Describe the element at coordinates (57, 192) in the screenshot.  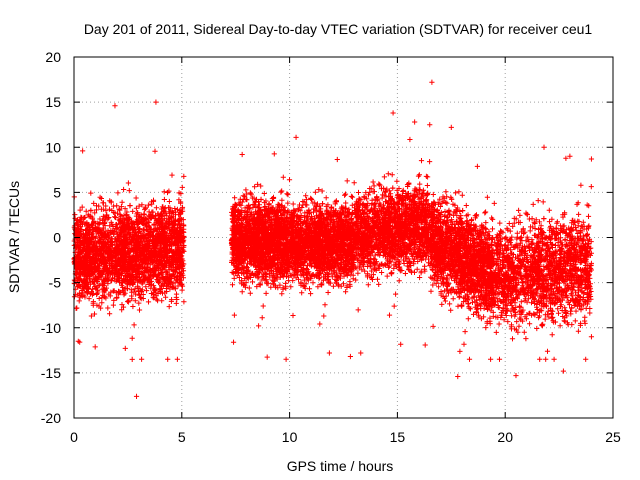
I see `y-tick-label: 5` at that location.